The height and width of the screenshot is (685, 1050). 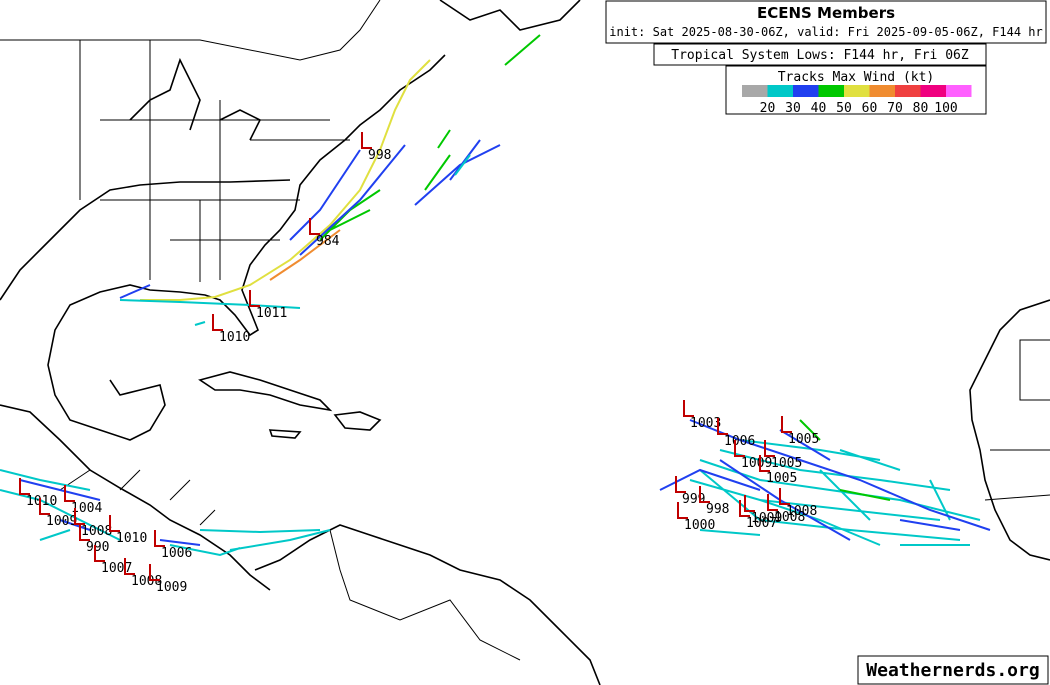 I want to click on lows-box, so click(x=820, y=54).